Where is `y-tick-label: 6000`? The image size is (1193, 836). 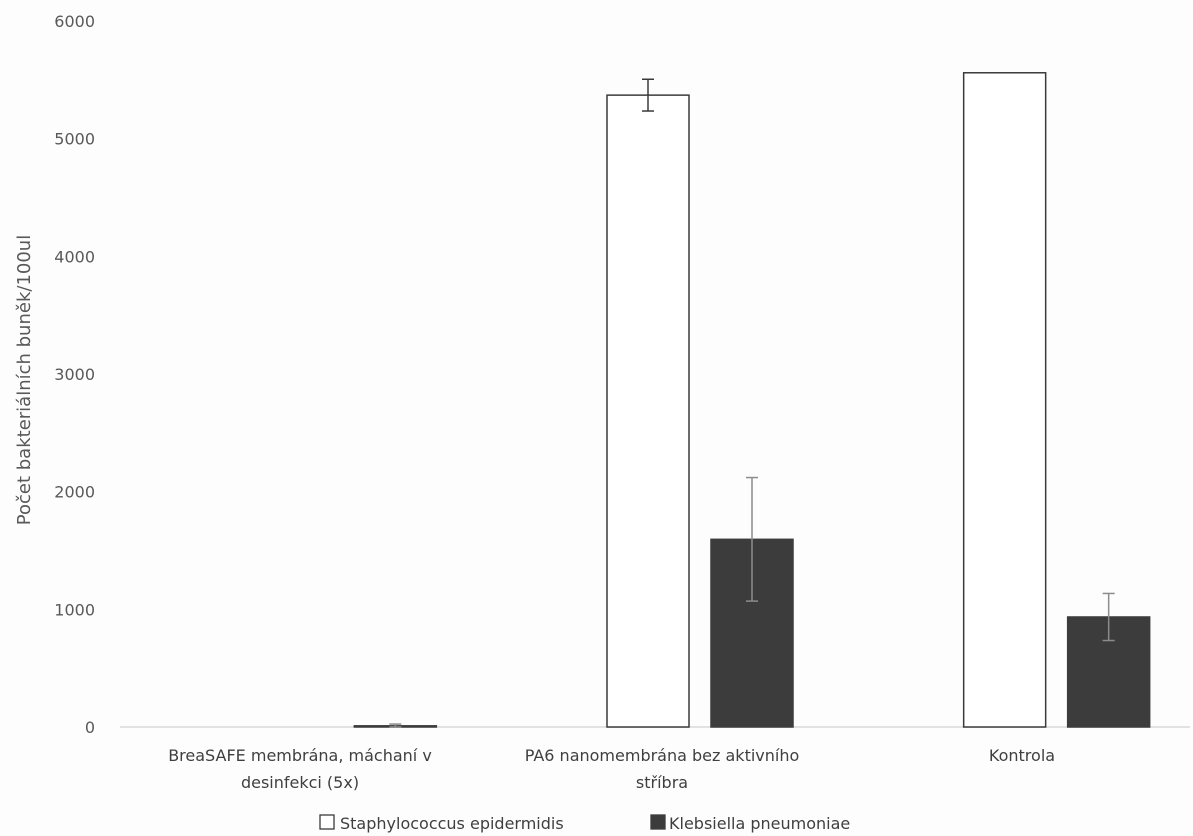
y-tick-label: 6000 is located at coordinates (74, 21).